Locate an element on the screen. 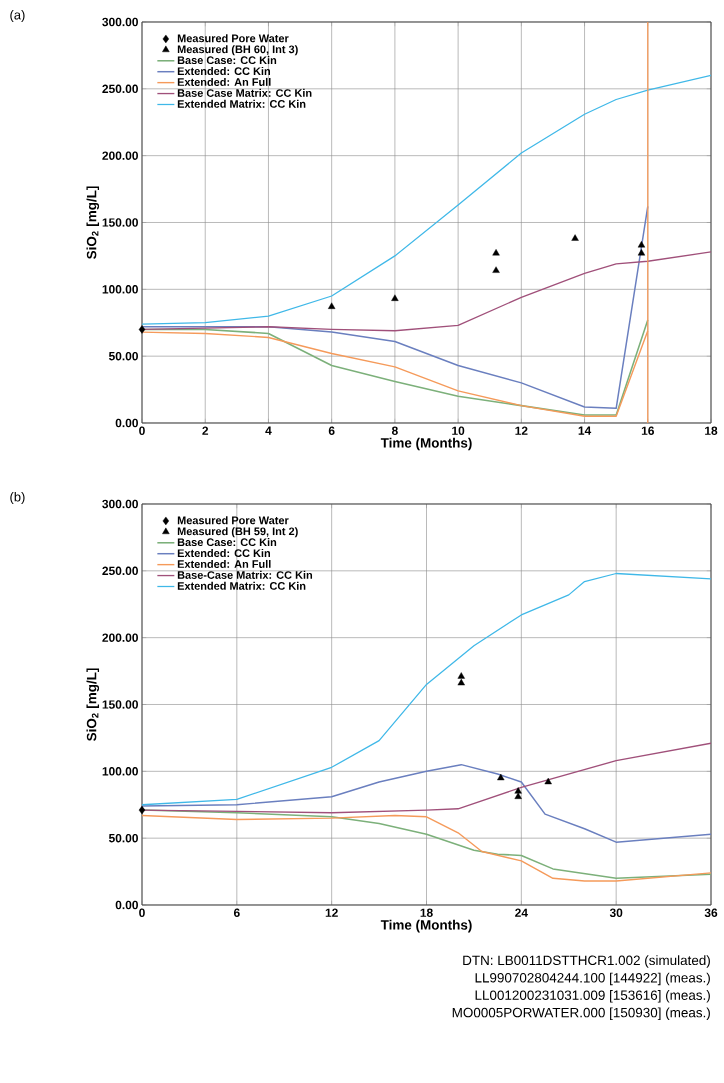 This screenshot has width=724, height=1083. text: (b) is located at coordinates (17, 498).